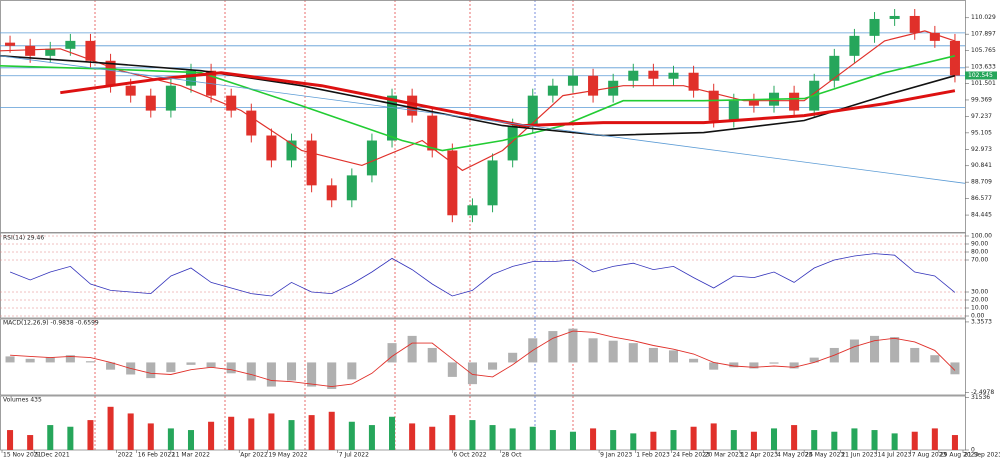  What do you see at coordinates (23, 238) in the screenshot?
I see `rsi-label: RSI(14) 29.46` at bounding box center [23, 238].